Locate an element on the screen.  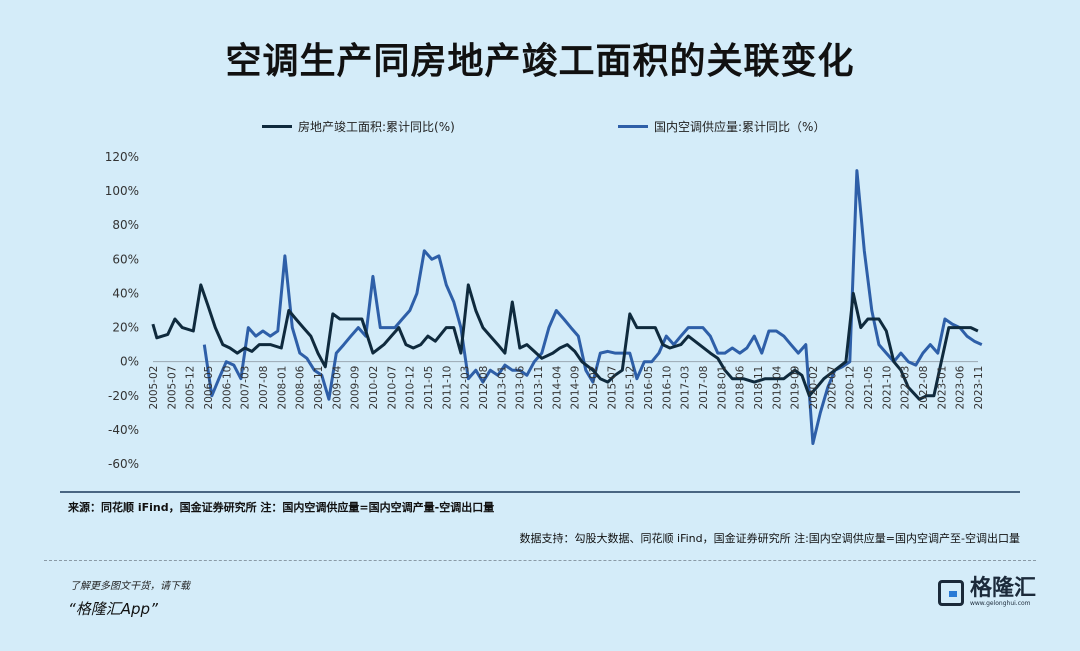
x-tick-label: 2023-01 is located at coordinates (942, 388).